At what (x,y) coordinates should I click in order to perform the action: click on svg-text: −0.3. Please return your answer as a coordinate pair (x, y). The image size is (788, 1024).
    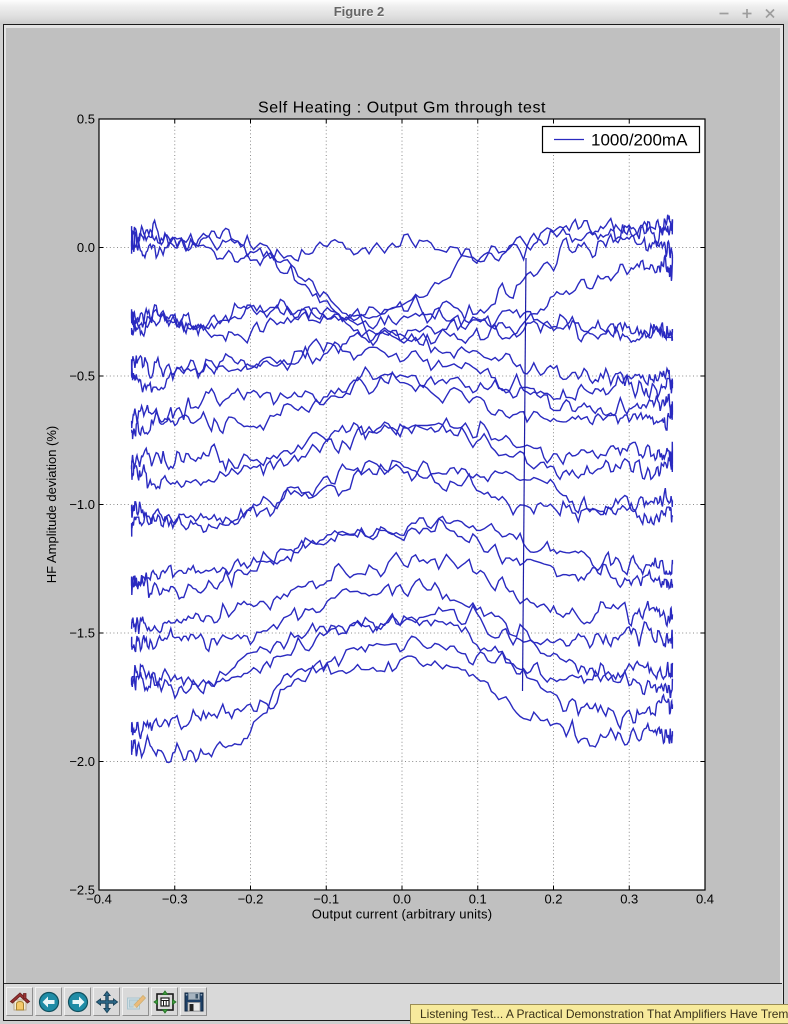
    Looking at the image, I should click on (175, 899).